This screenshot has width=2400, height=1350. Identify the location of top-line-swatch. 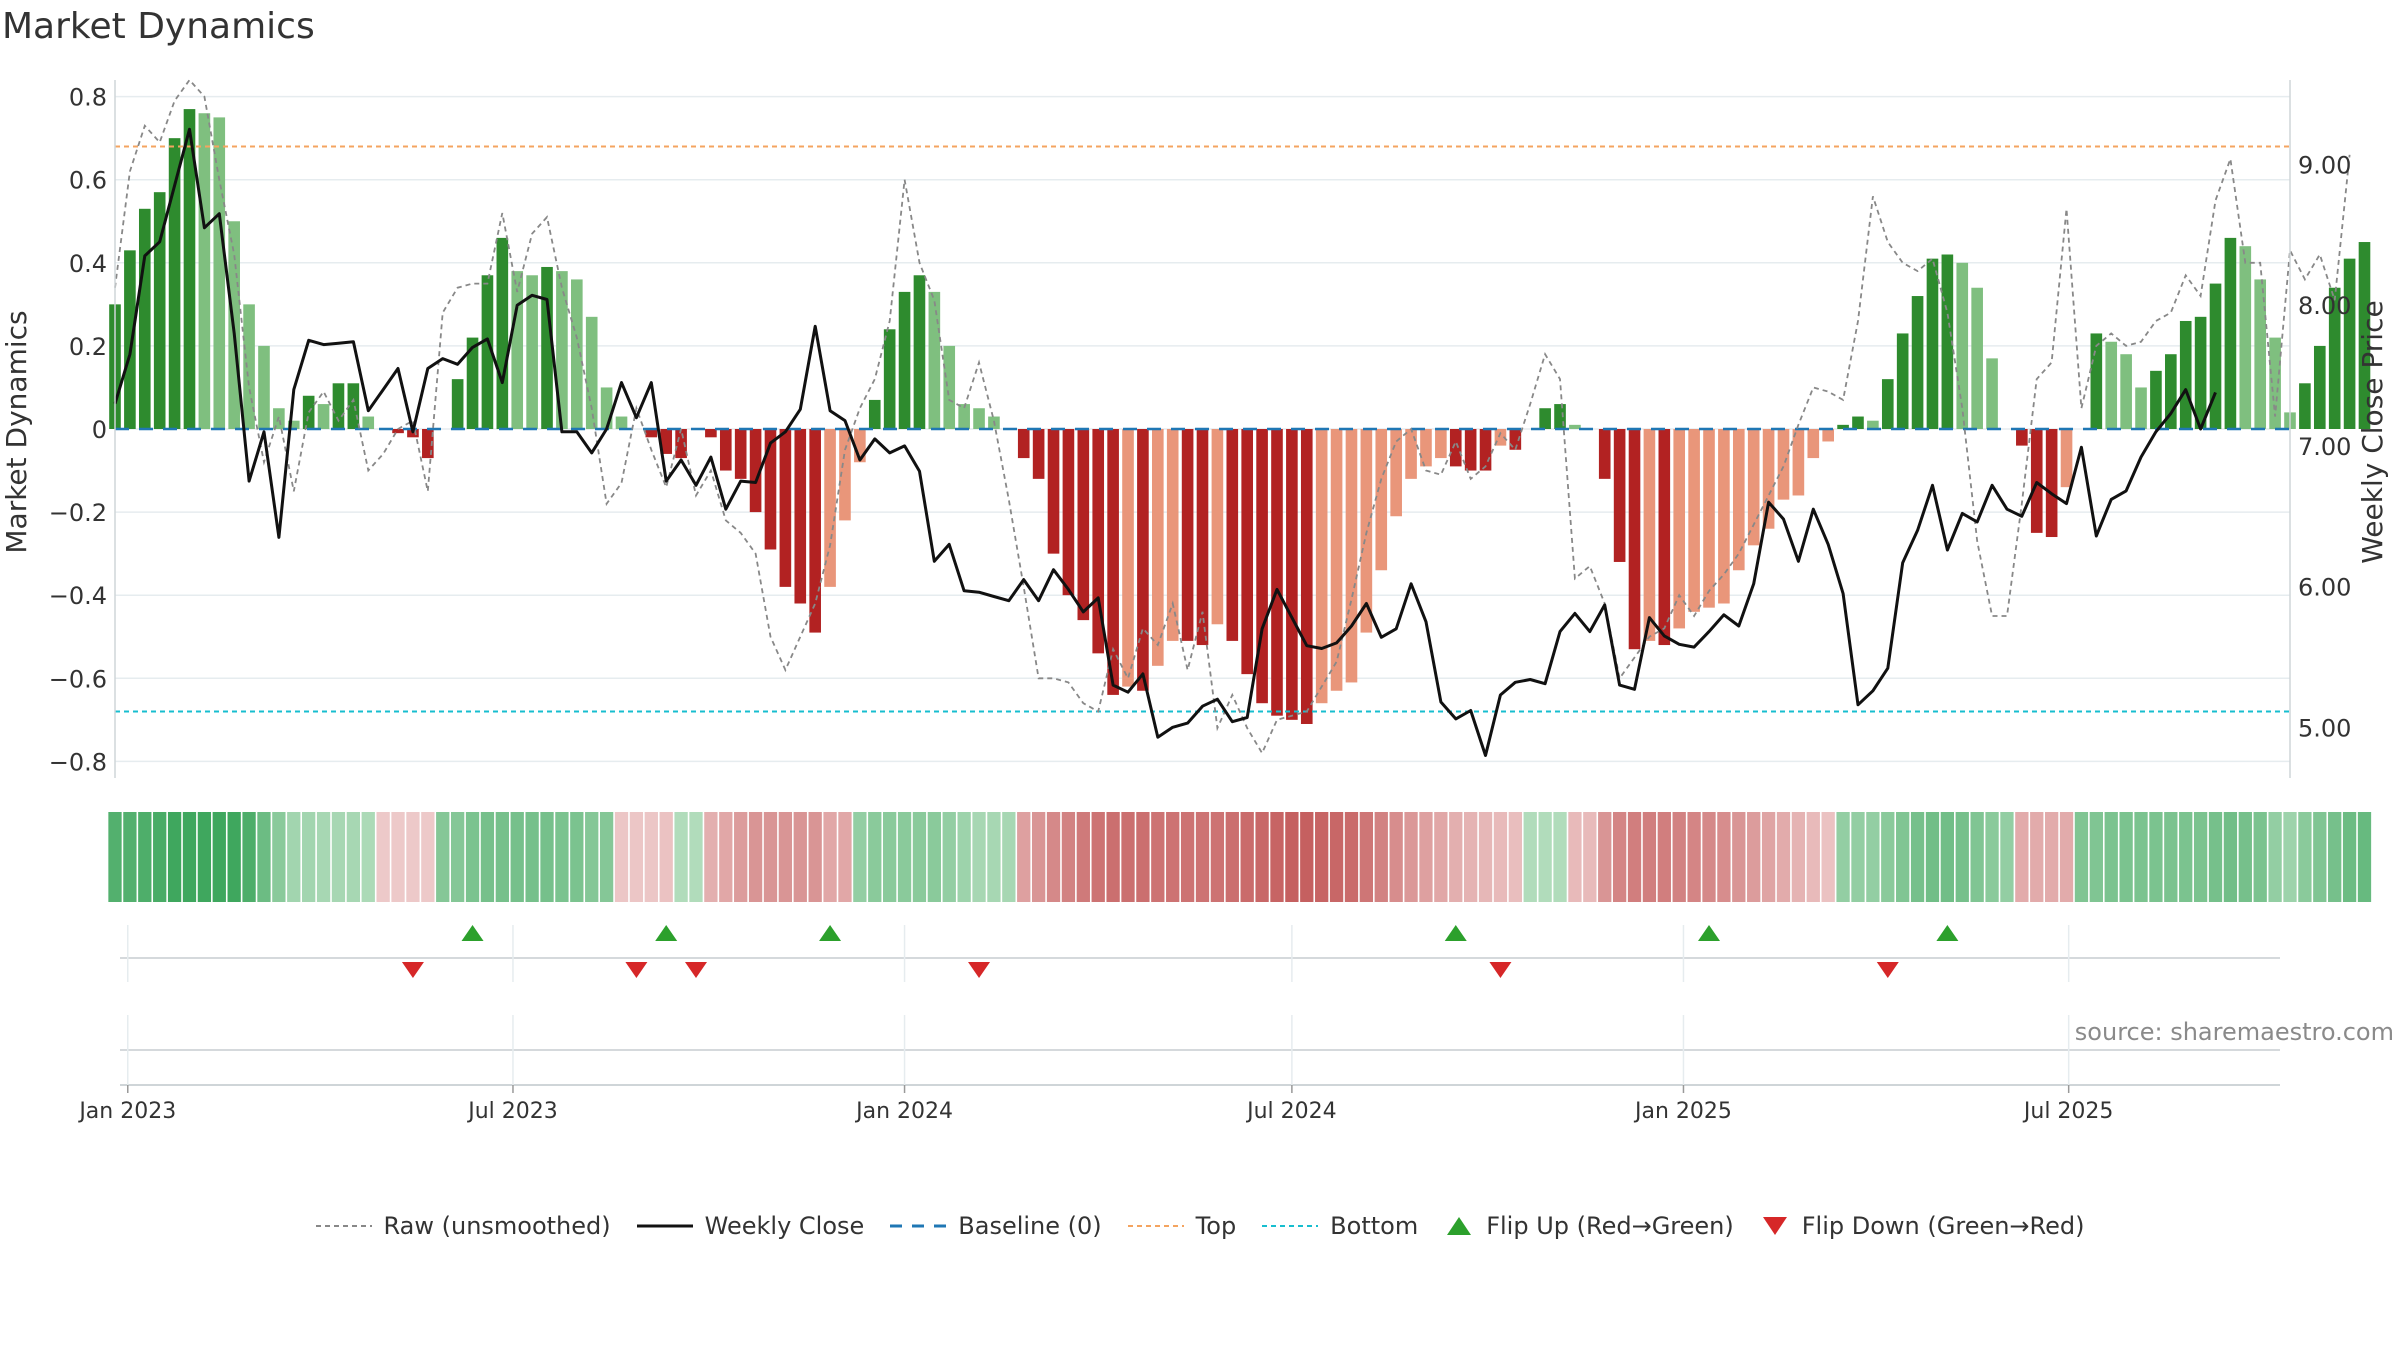
(1155, 1226).